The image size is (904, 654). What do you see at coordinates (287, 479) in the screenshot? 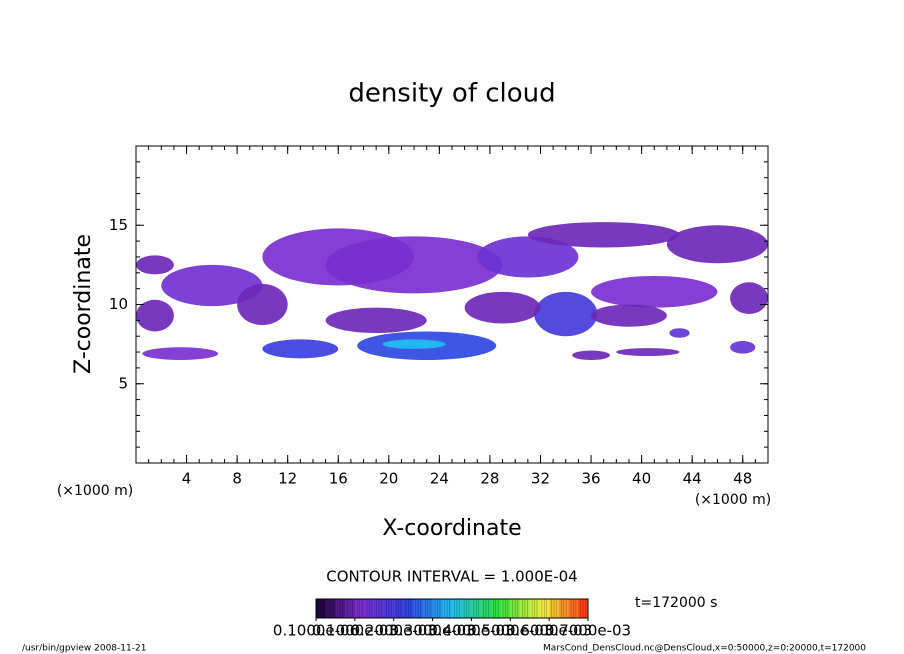
I see `x-tick-label: 12` at bounding box center [287, 479].